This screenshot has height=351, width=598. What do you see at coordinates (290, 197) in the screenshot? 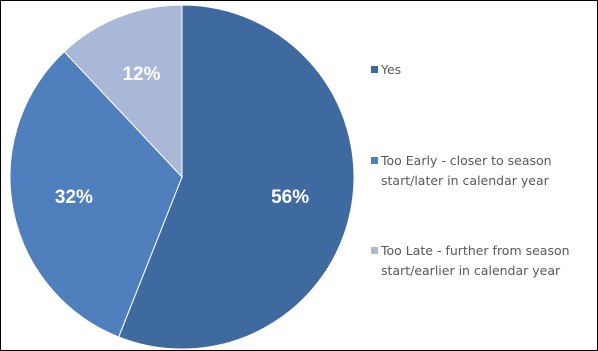
I see `slice-value-label-0: 56%` at bounding box center [290, 197].